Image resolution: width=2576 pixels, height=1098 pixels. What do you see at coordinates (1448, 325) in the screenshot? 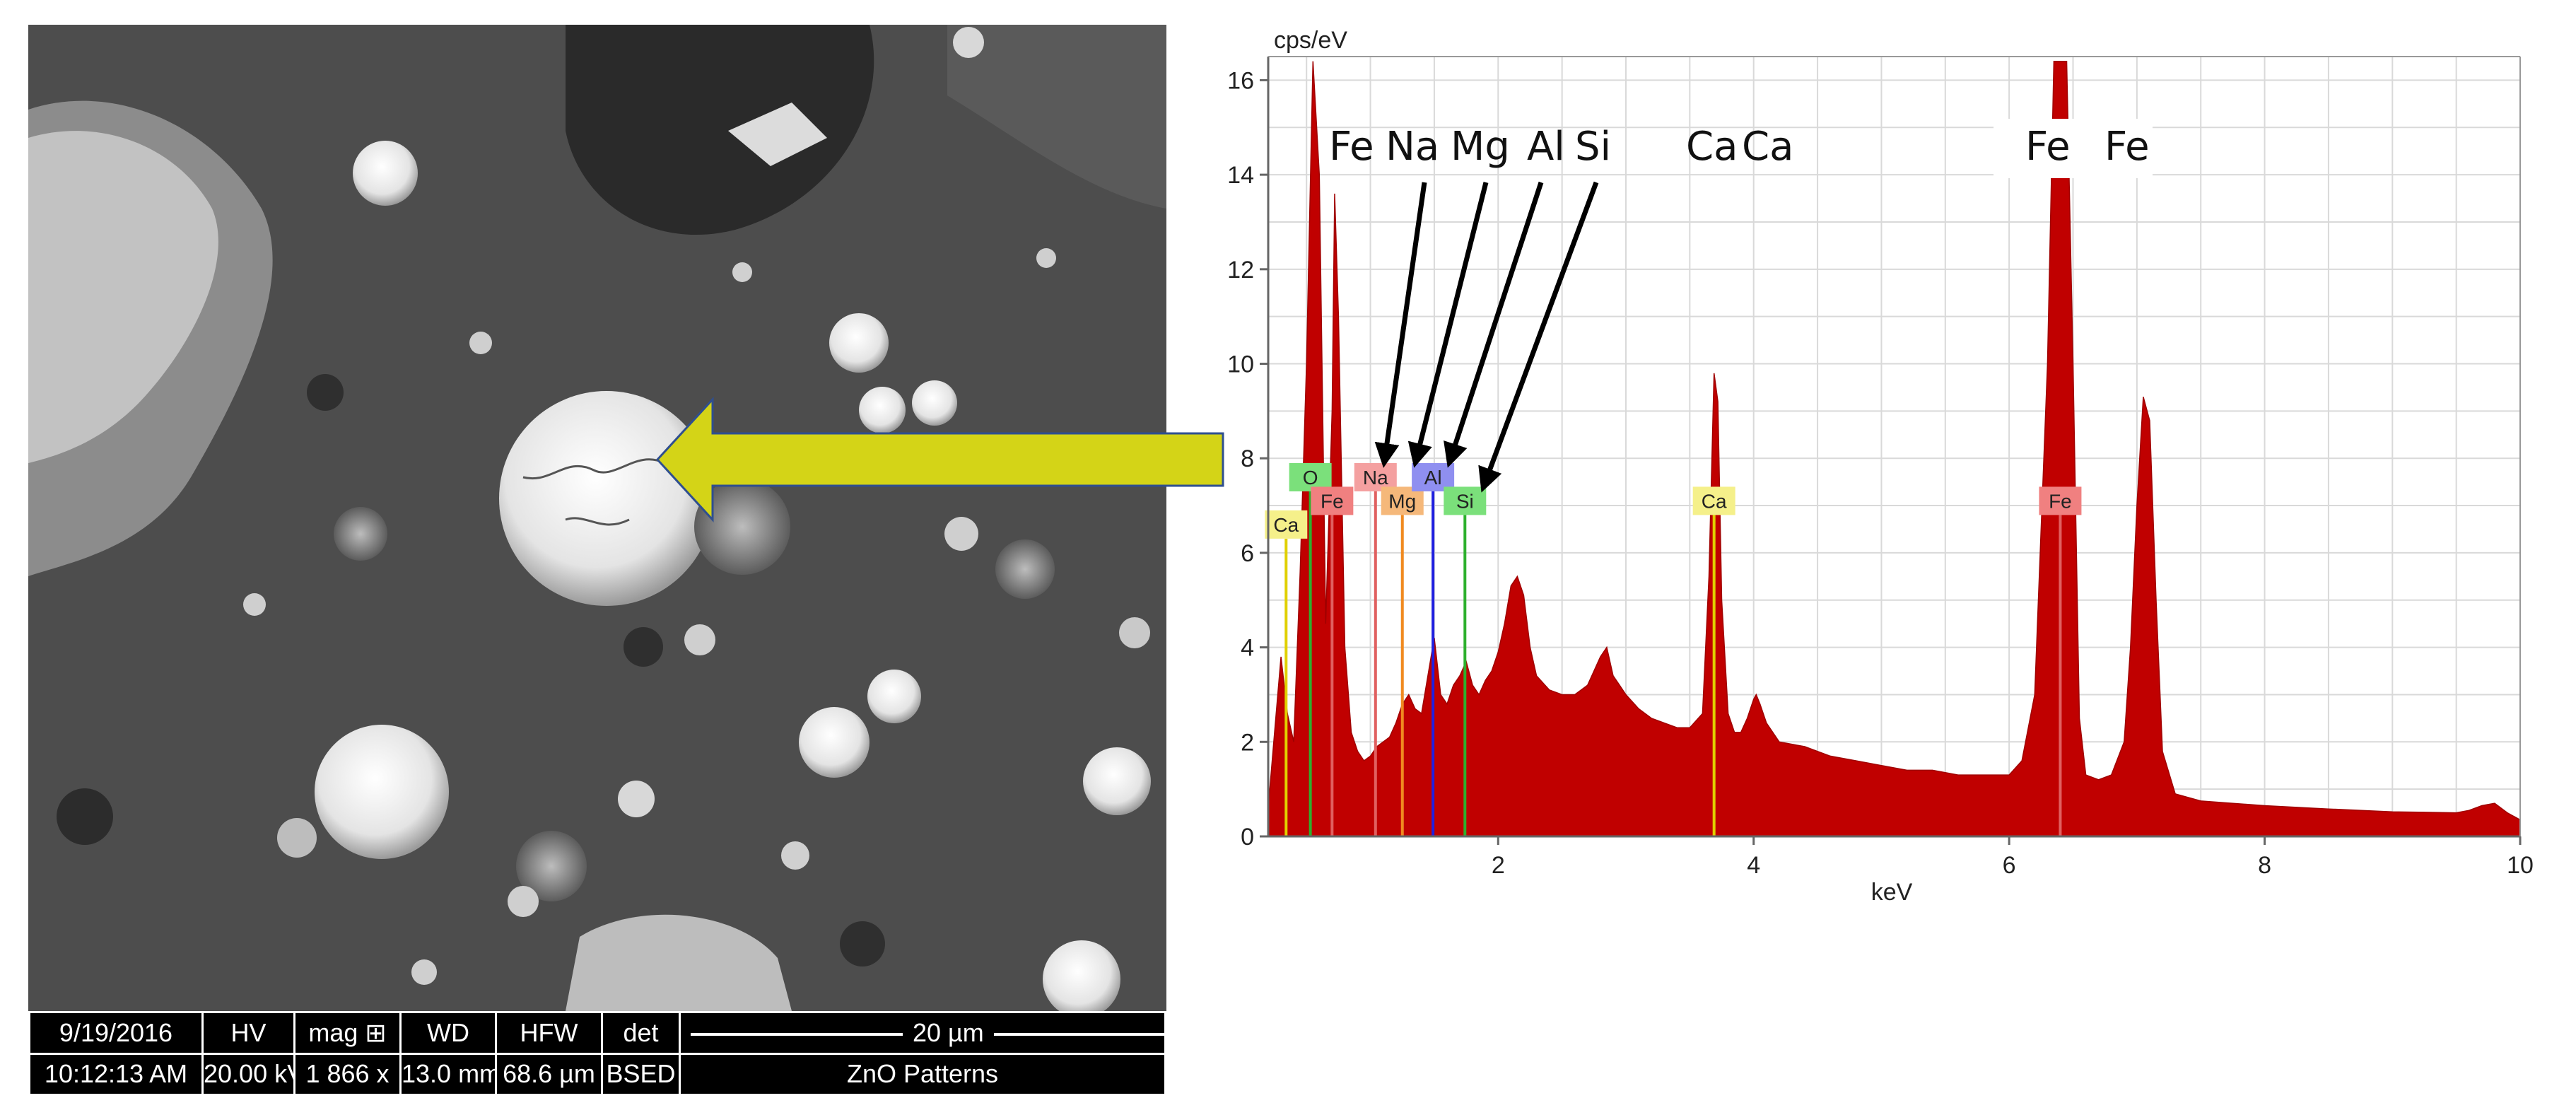
I see `mg-pointer-arrow` at bounding box center [1448, 325].